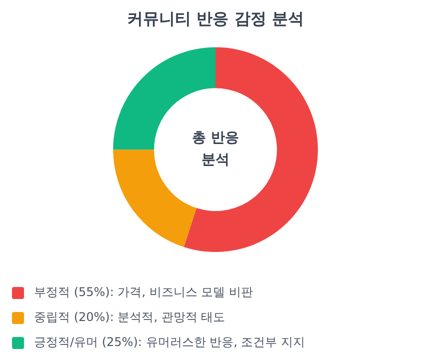 Image resolution: width=431 pixels, height=359 pixels. Describe the element at coordinates (143, 292) in the screenshot. I see `legend-label: 부정적 (55%): 가격, 비즈니스 모델 비판` at that location.